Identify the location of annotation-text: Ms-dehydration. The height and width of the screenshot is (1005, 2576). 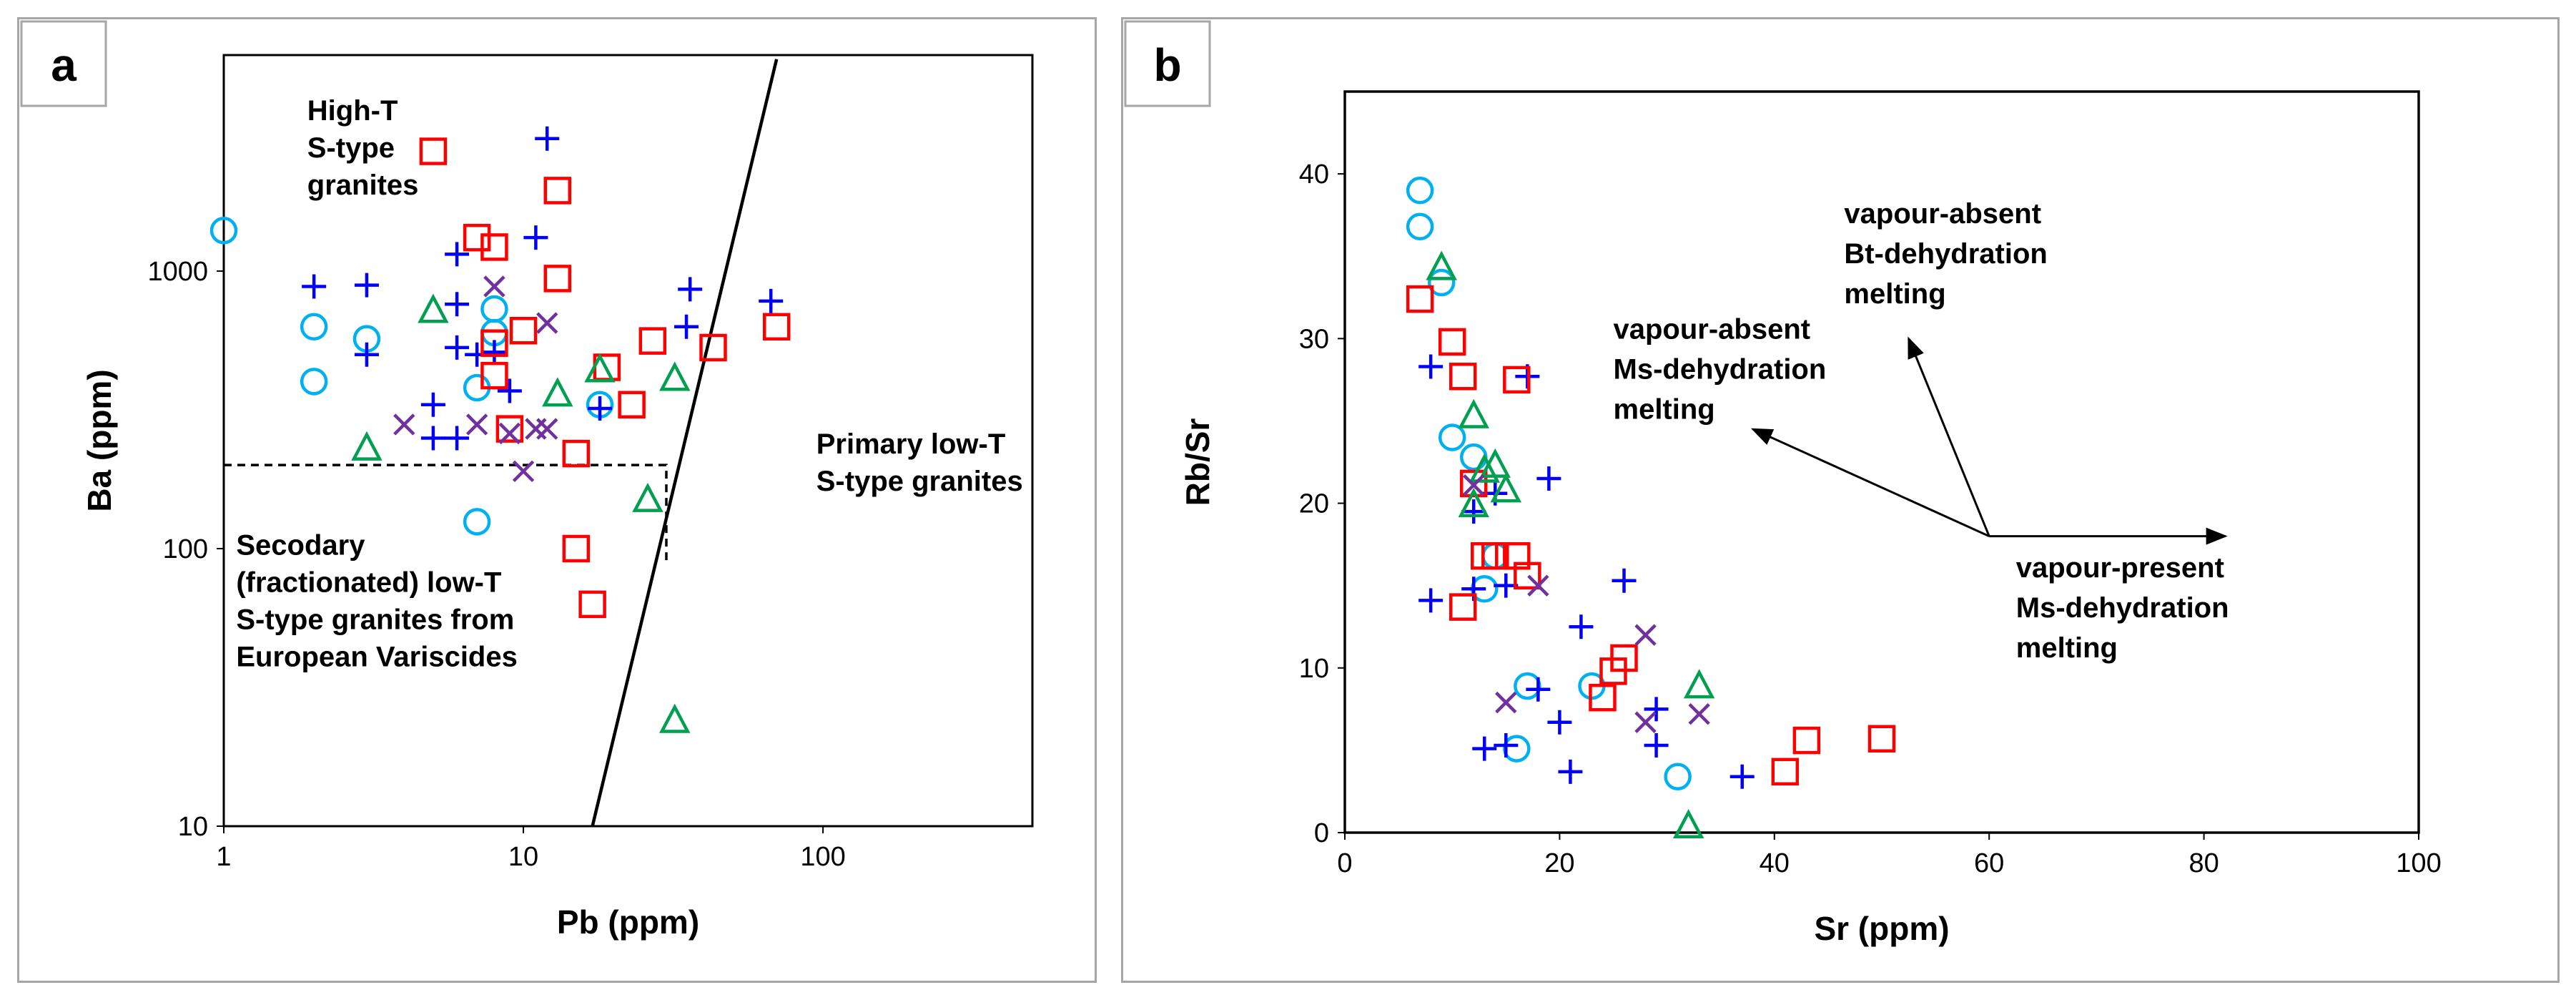
(2122, 608).